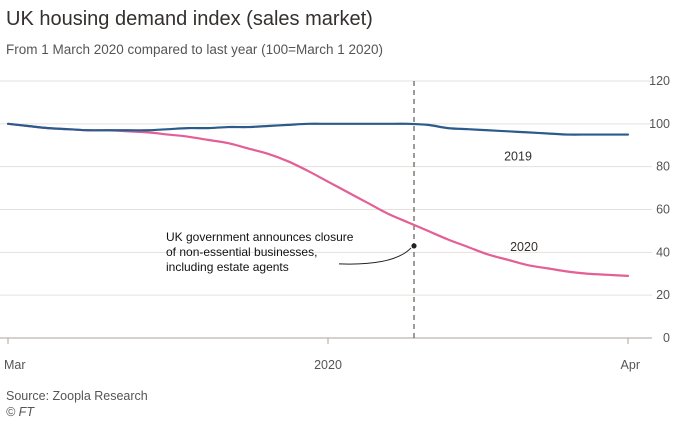 The height and width of the screenshot is (421, 680). What do you see at coordinates (15, 365) in the screenshot?
I see `x-tick-label: Mar` at bounding box center [15, 365].